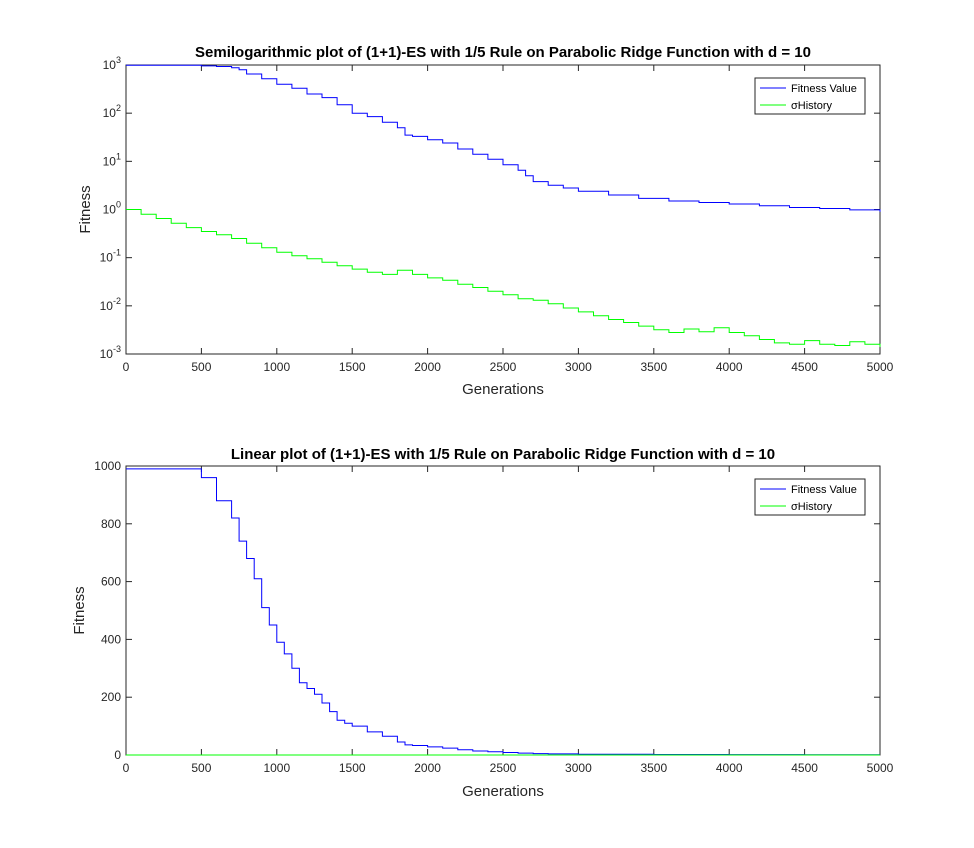 This screenshot has width=974, height=848. I want to click on linear-x-tick-label: 4000, so click(729, 768).